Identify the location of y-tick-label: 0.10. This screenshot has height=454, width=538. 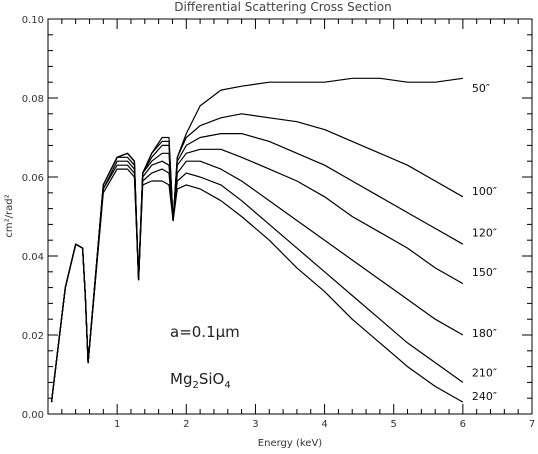
(33, 20).